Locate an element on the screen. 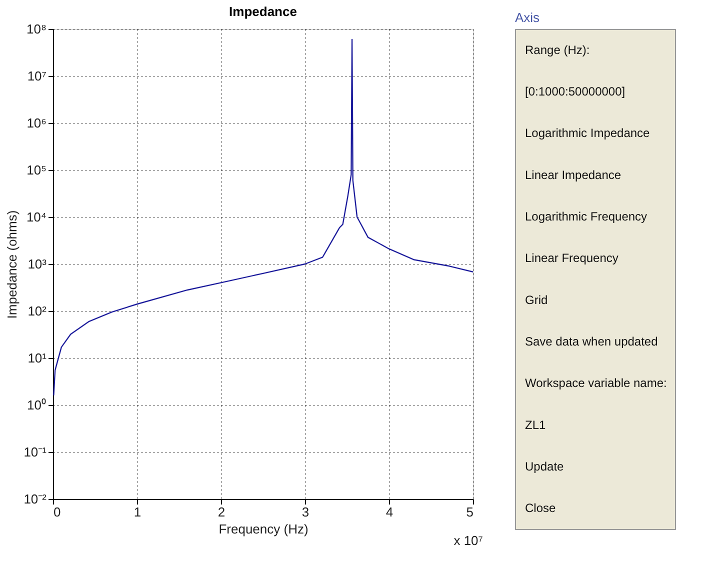 This screenshot has width=710, height=561. y-tick-label: 10⁸ is located at coordinates (36, 29).